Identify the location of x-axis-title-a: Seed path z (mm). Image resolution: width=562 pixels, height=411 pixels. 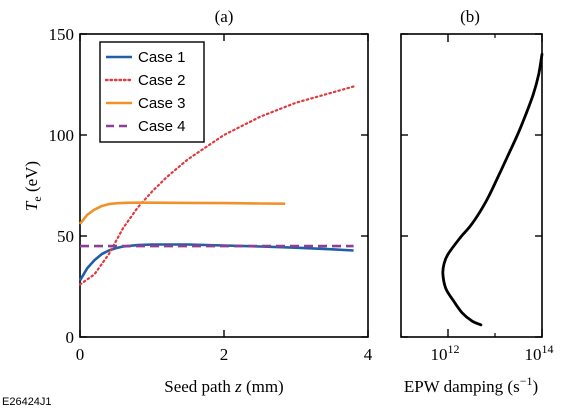
(223, 386).